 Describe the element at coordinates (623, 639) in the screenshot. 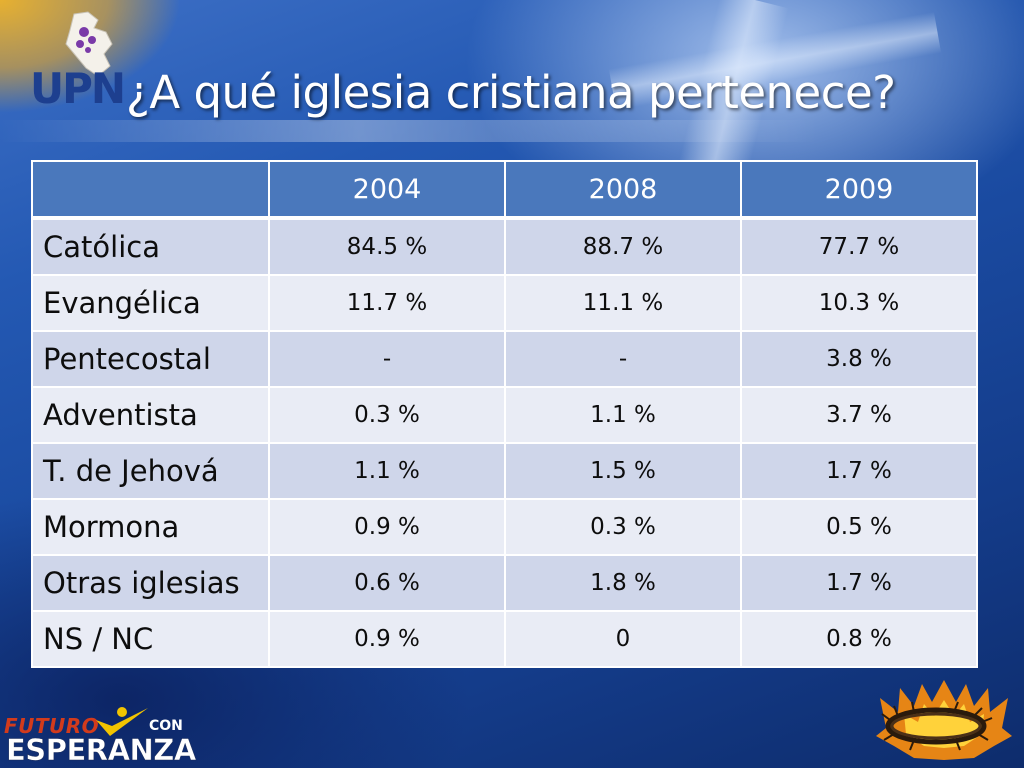

I see `table-cell: 0` at that location.